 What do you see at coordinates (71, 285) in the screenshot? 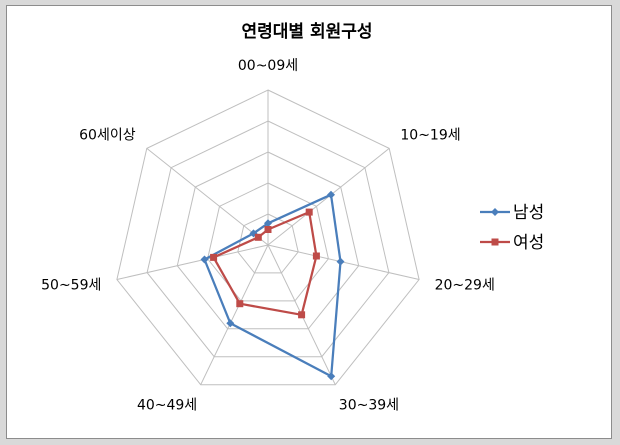
I see `category-label: 50~59세` at bounding box center [71, 285].